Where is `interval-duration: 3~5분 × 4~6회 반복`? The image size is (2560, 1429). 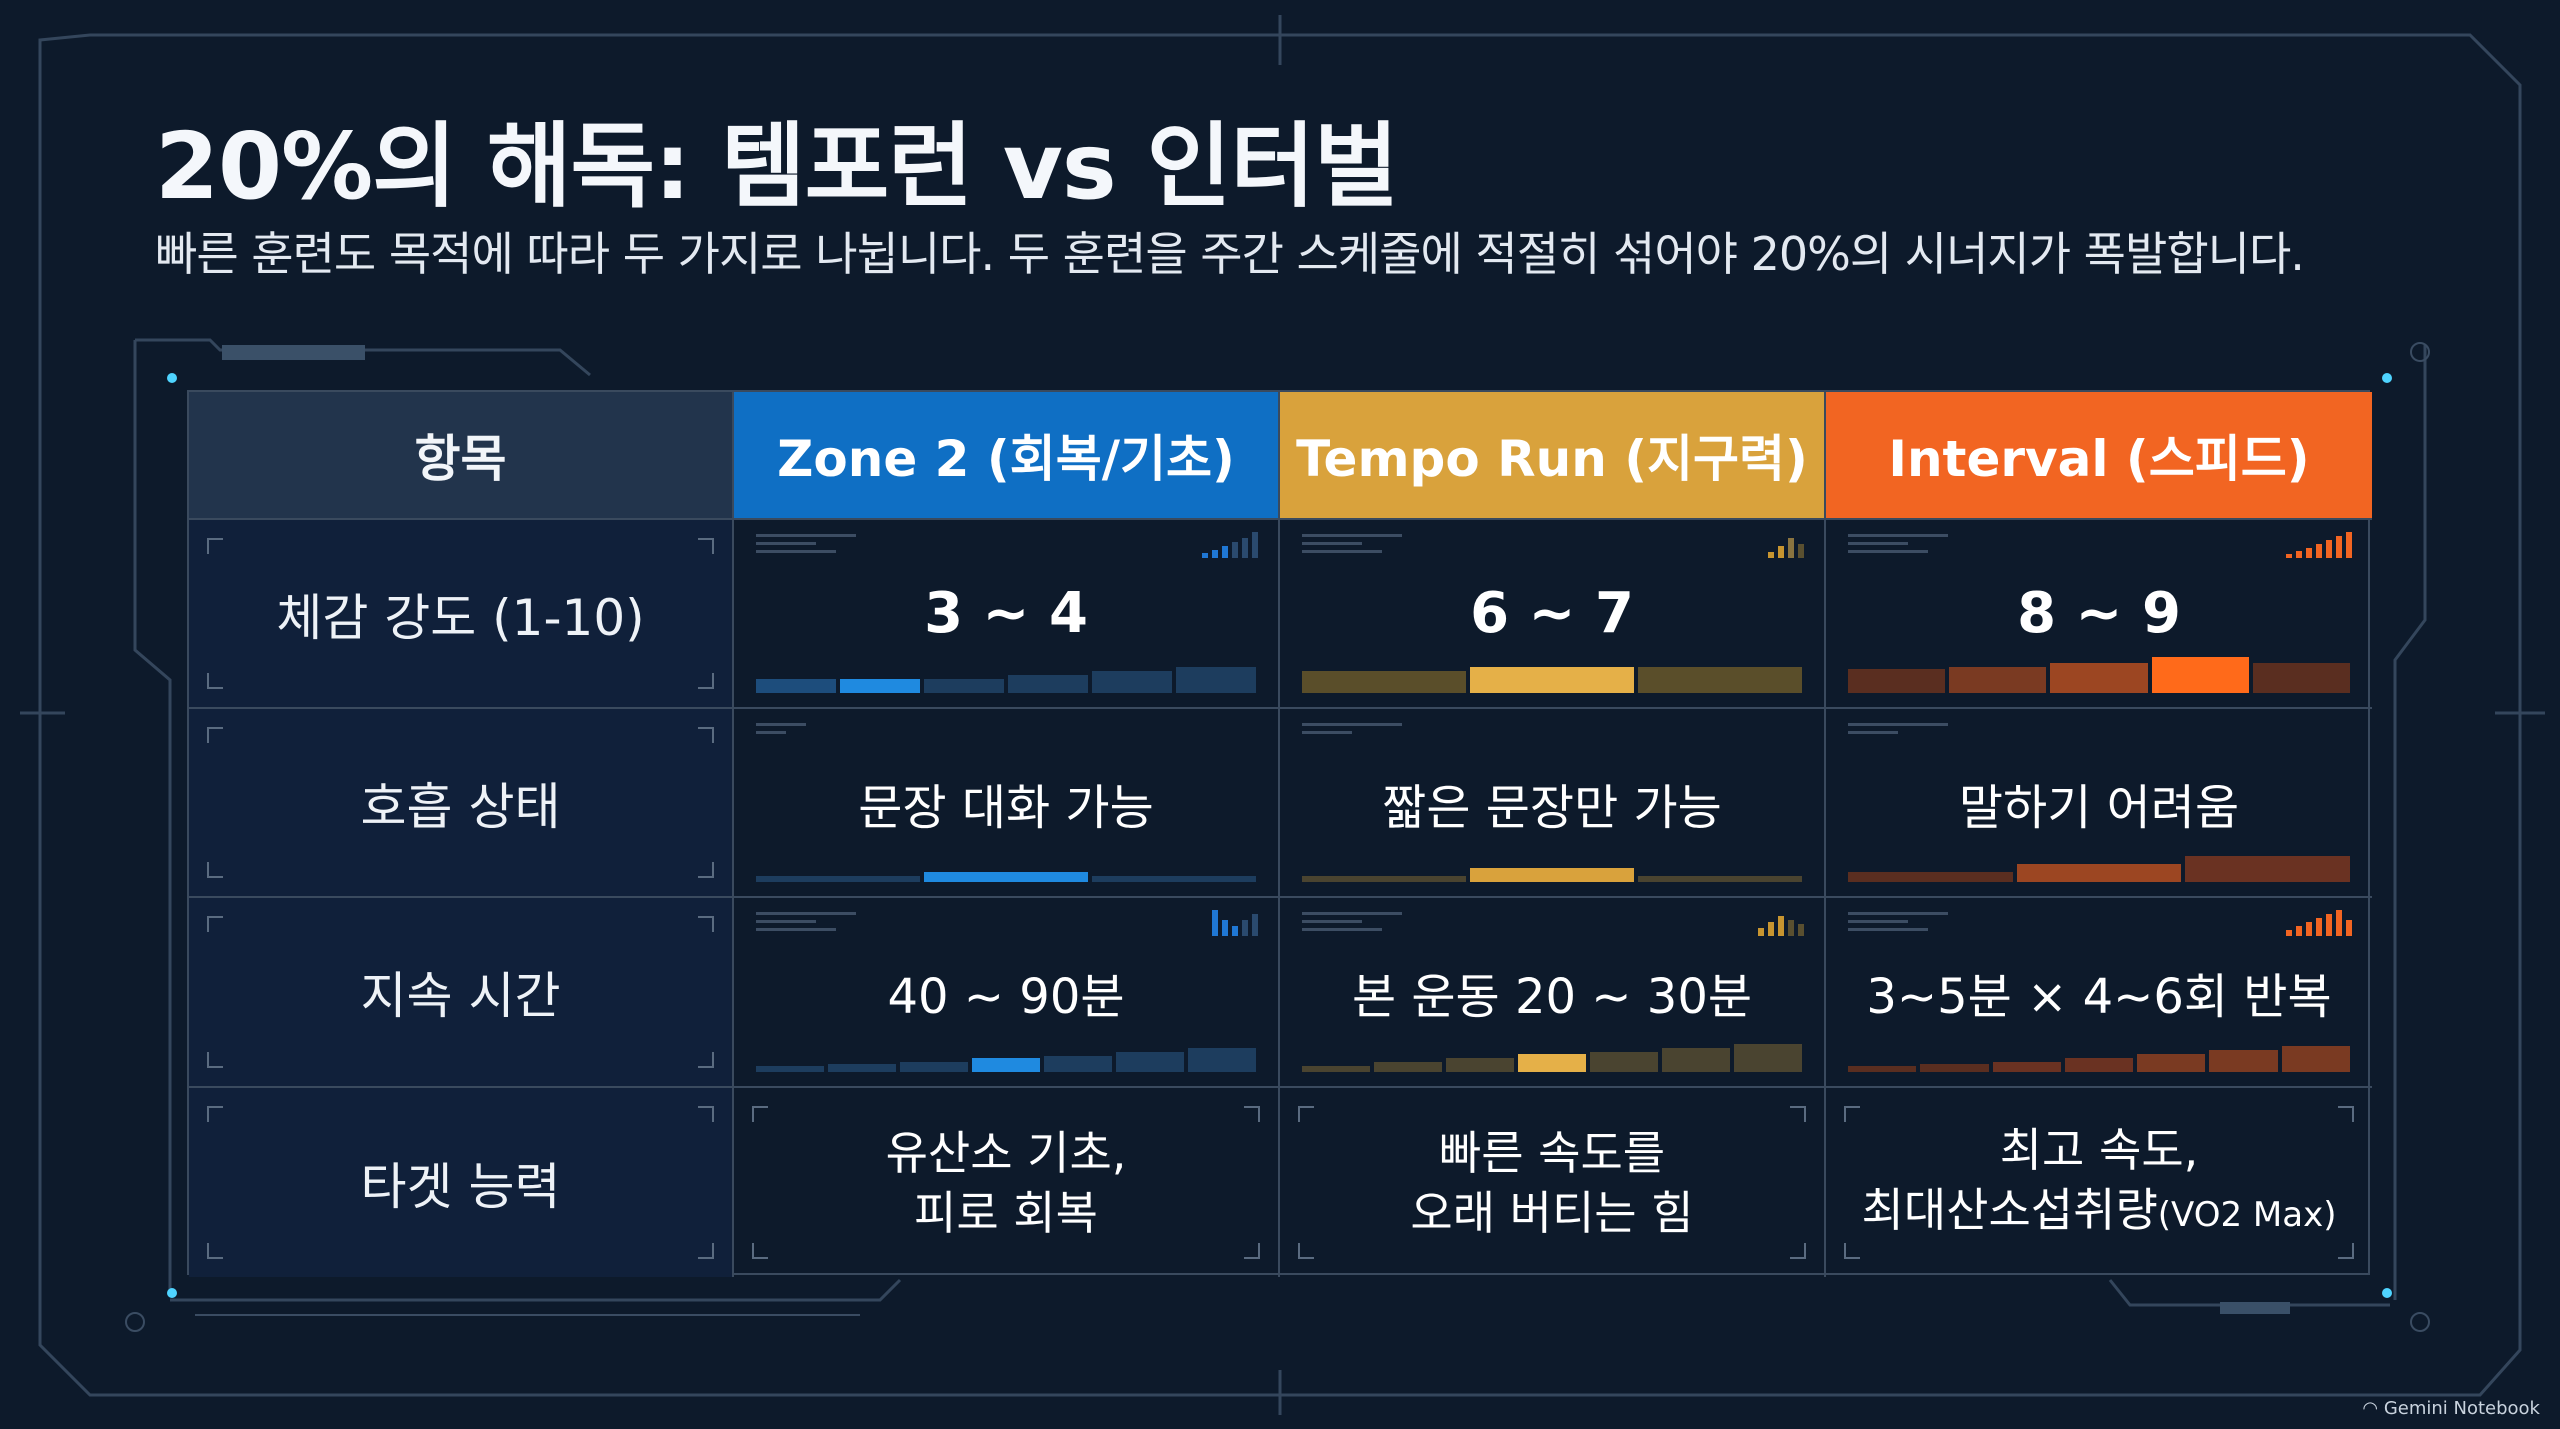
interval-duration: 3~5분 × 4~6회 반복 is located at coordinates (2099, 993).